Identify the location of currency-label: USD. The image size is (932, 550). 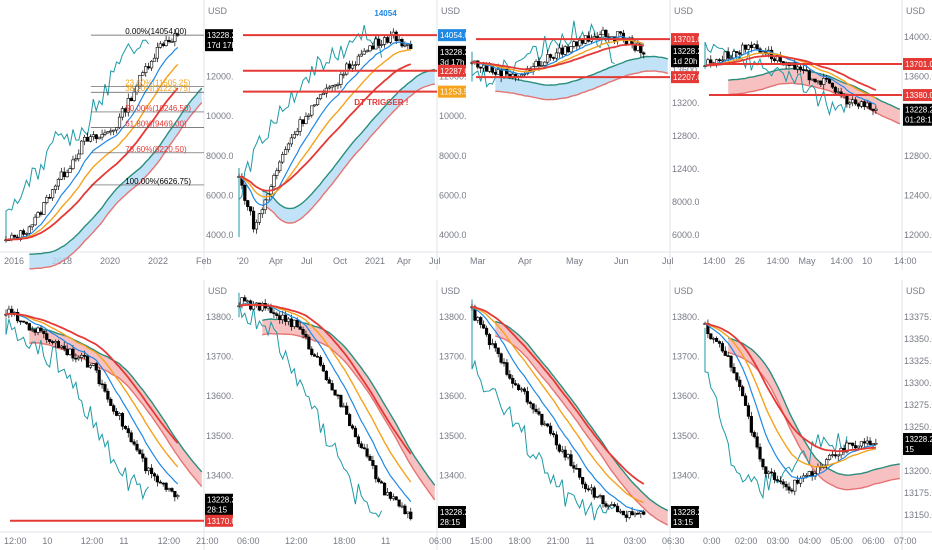
(916, 11).